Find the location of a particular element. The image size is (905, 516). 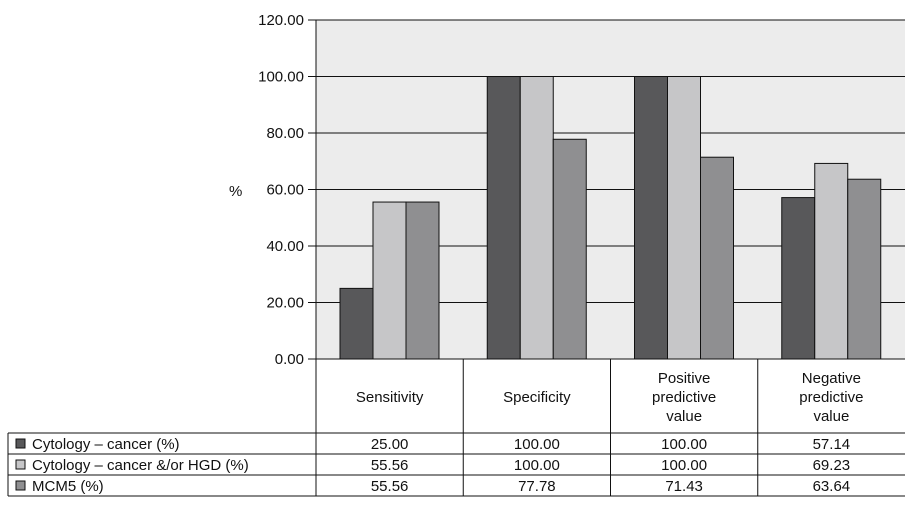

data-label: 77.78 is located at coordinates (537, 486).